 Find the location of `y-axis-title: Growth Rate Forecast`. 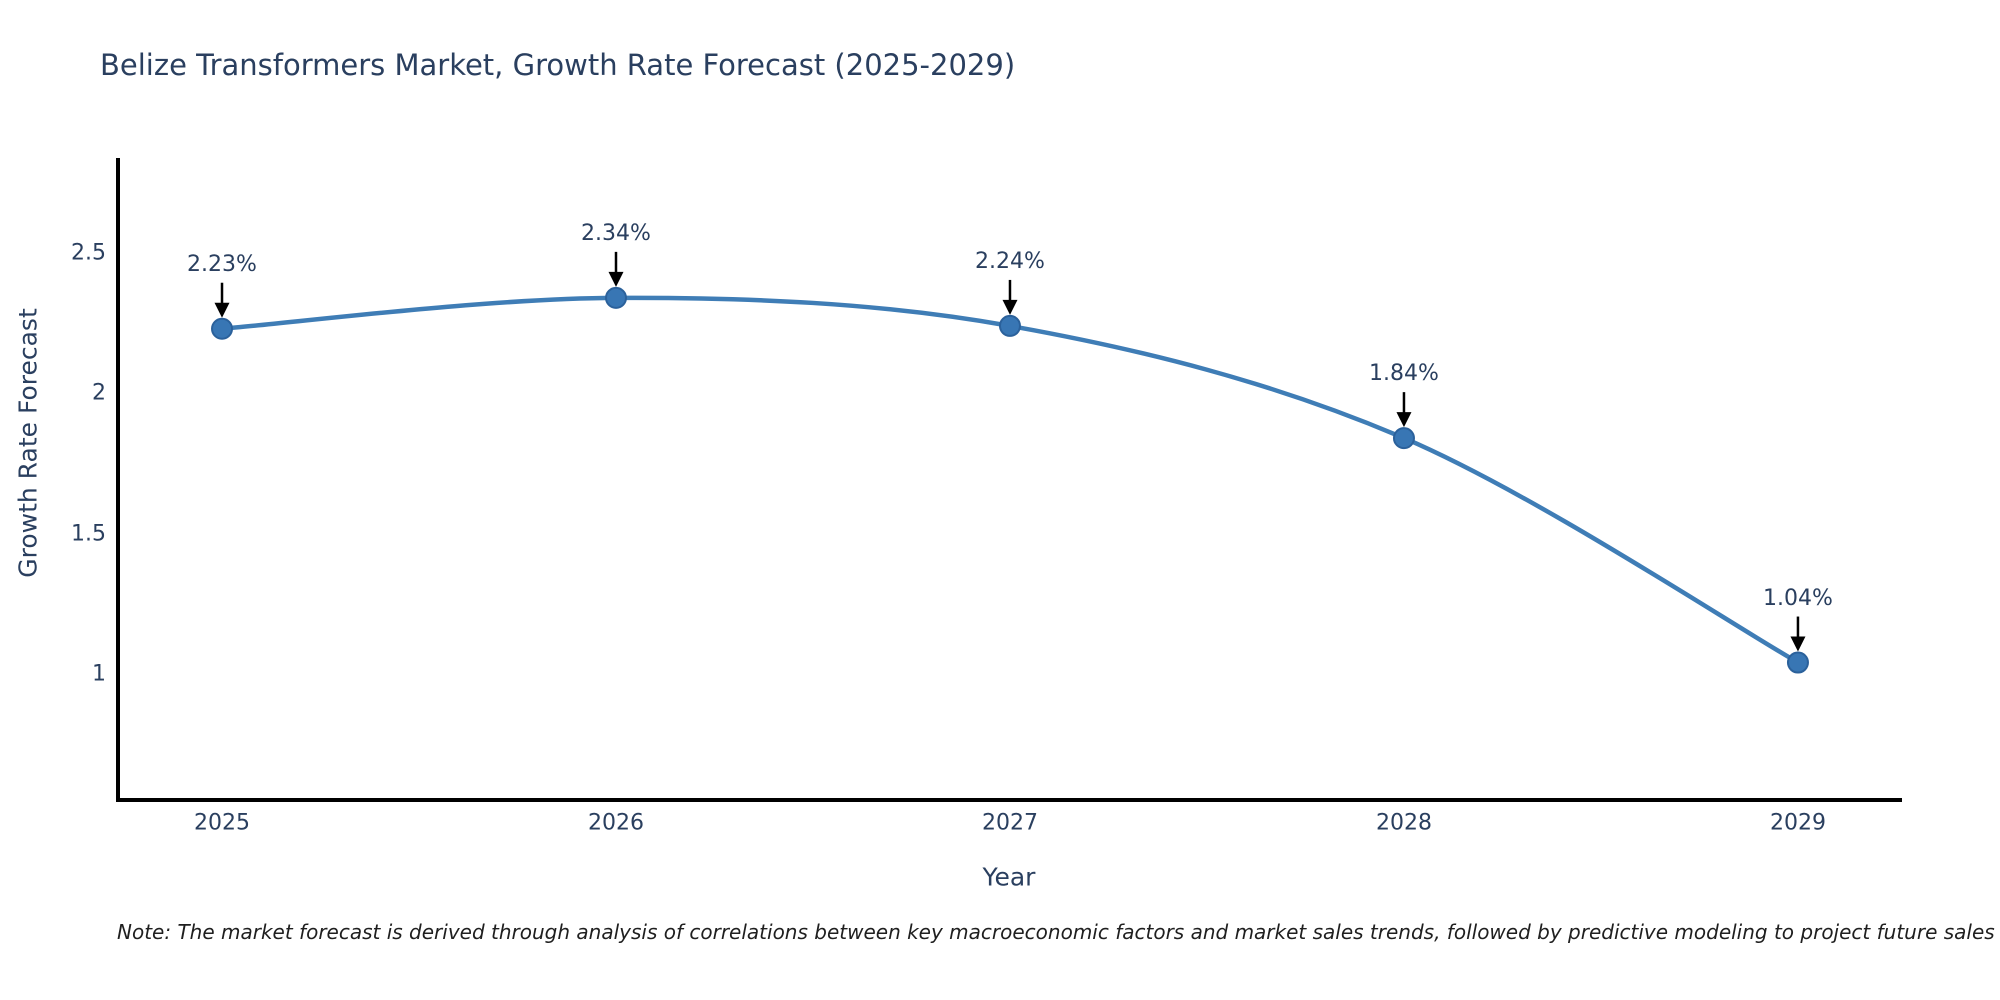

y-axis-title: Growth Rate Forecast is located at coordinates (28, 443).